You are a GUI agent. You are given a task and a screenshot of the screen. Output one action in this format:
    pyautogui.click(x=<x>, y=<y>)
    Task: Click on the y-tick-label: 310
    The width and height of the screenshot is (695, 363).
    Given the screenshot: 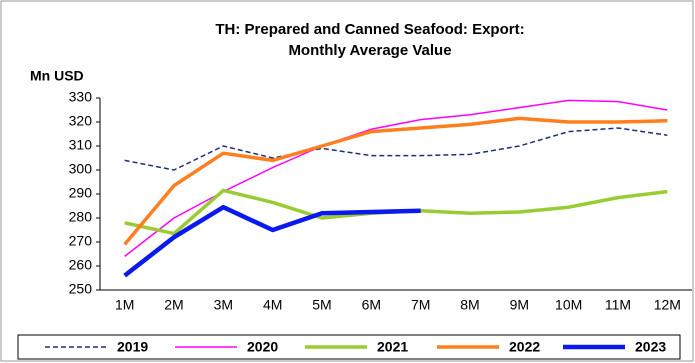 What is the action you would take?
    pyautogui.click(x=81, y=145)
    